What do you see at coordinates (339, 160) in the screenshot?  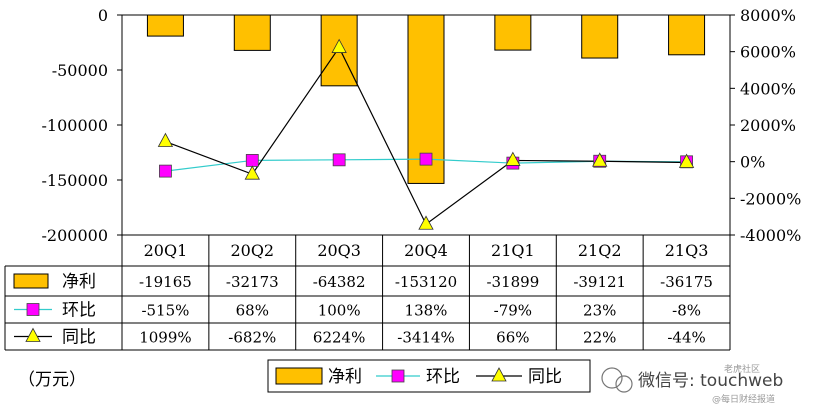 I see `mom-point-20Q3` at bounding box center [339, 160].